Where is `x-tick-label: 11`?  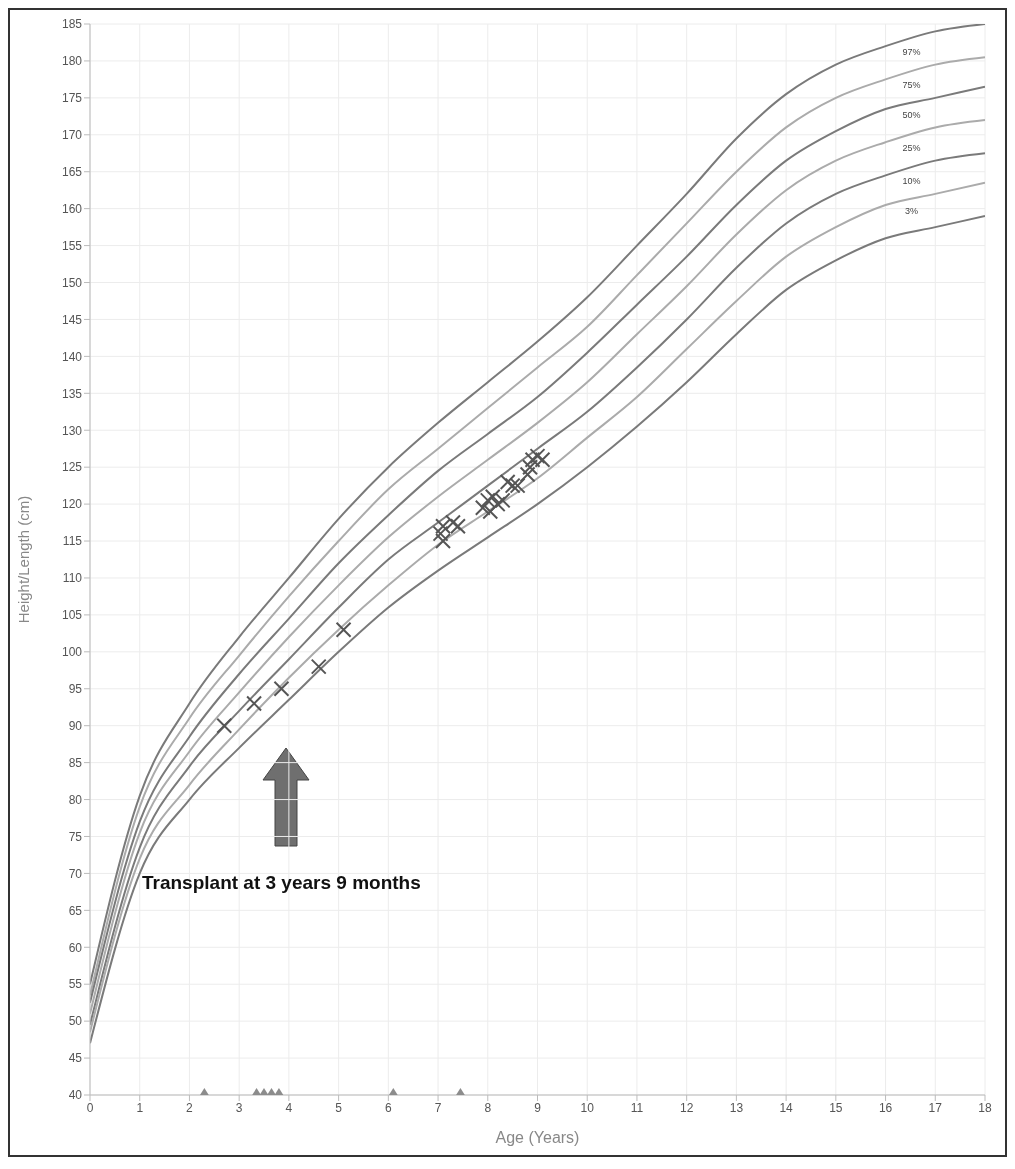
x-tick-label: 11 is located at coordinates (637, 1107).